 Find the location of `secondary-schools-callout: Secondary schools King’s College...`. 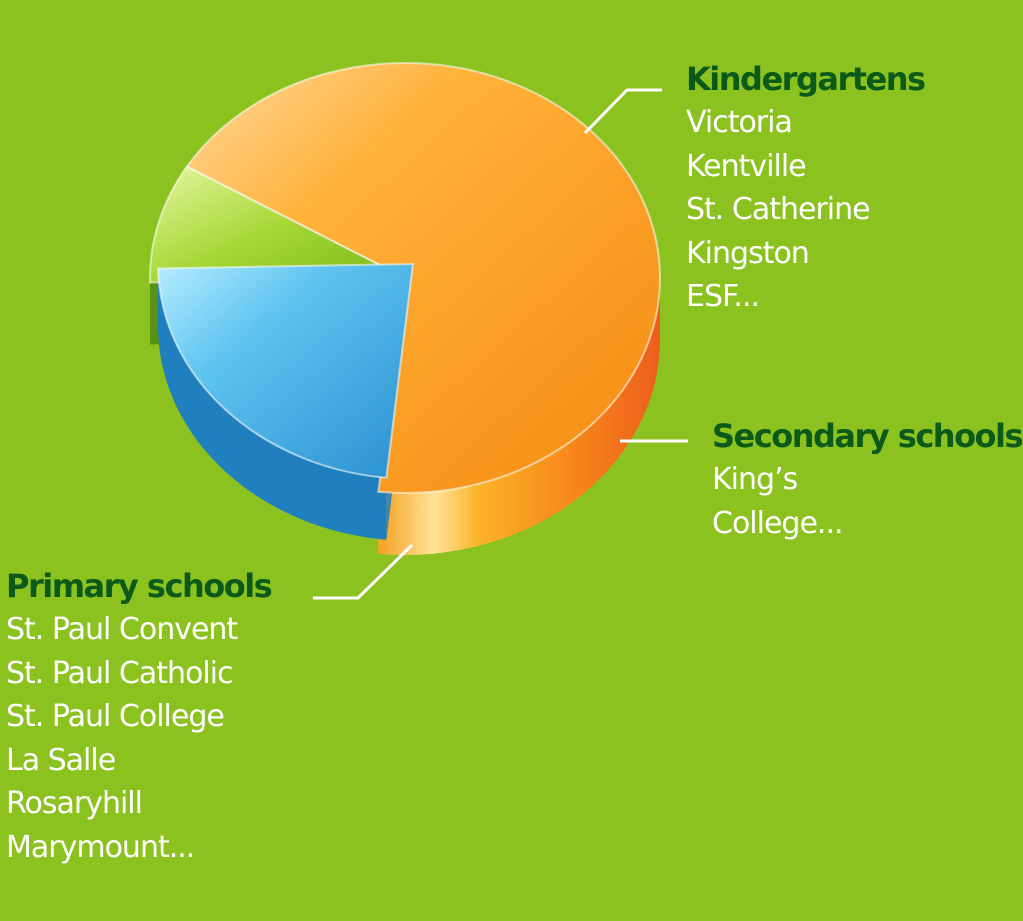

secondary-schools-callout: Secondary schools King’s College... is located at coordinates (867, 479).